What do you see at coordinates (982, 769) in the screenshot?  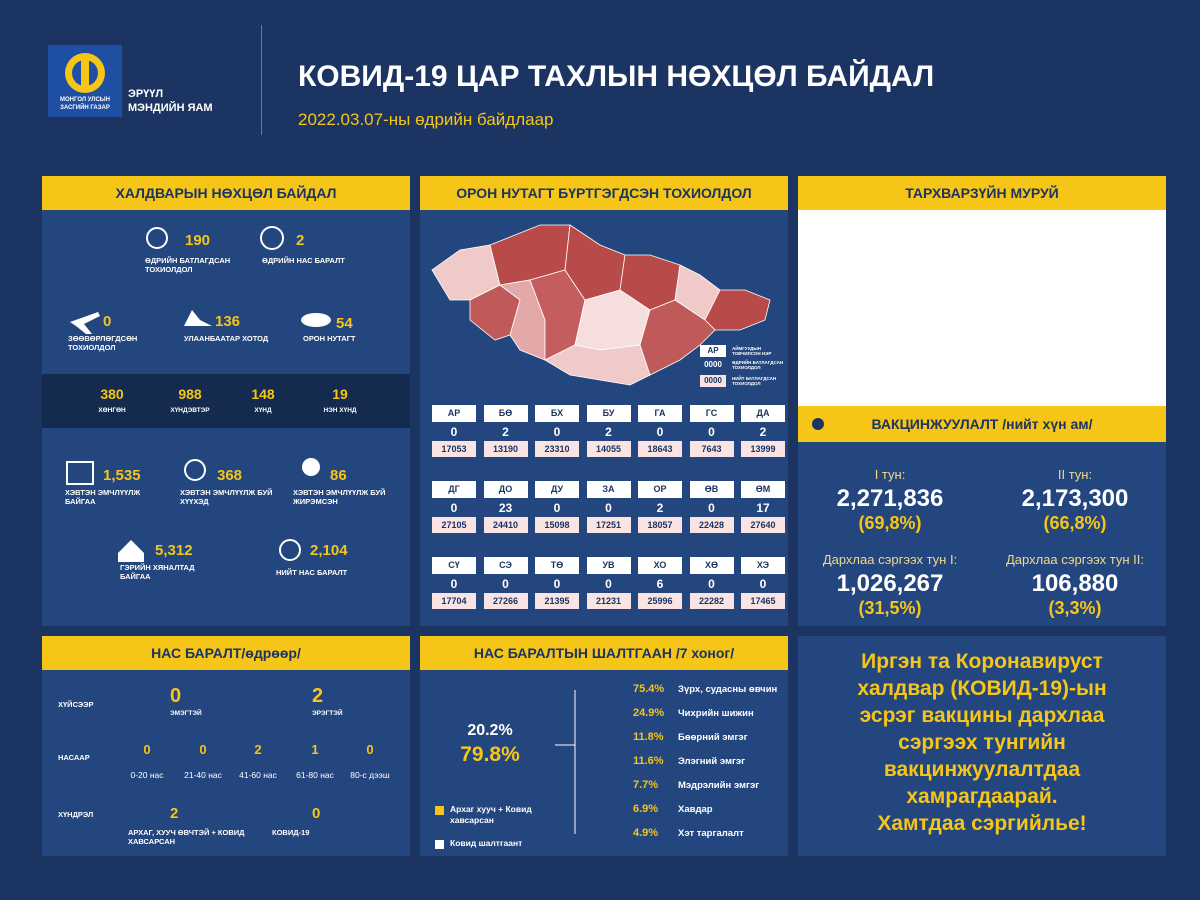 I see `message-line: вакцинжуулалтдаа` at bounding box center [982, 769].